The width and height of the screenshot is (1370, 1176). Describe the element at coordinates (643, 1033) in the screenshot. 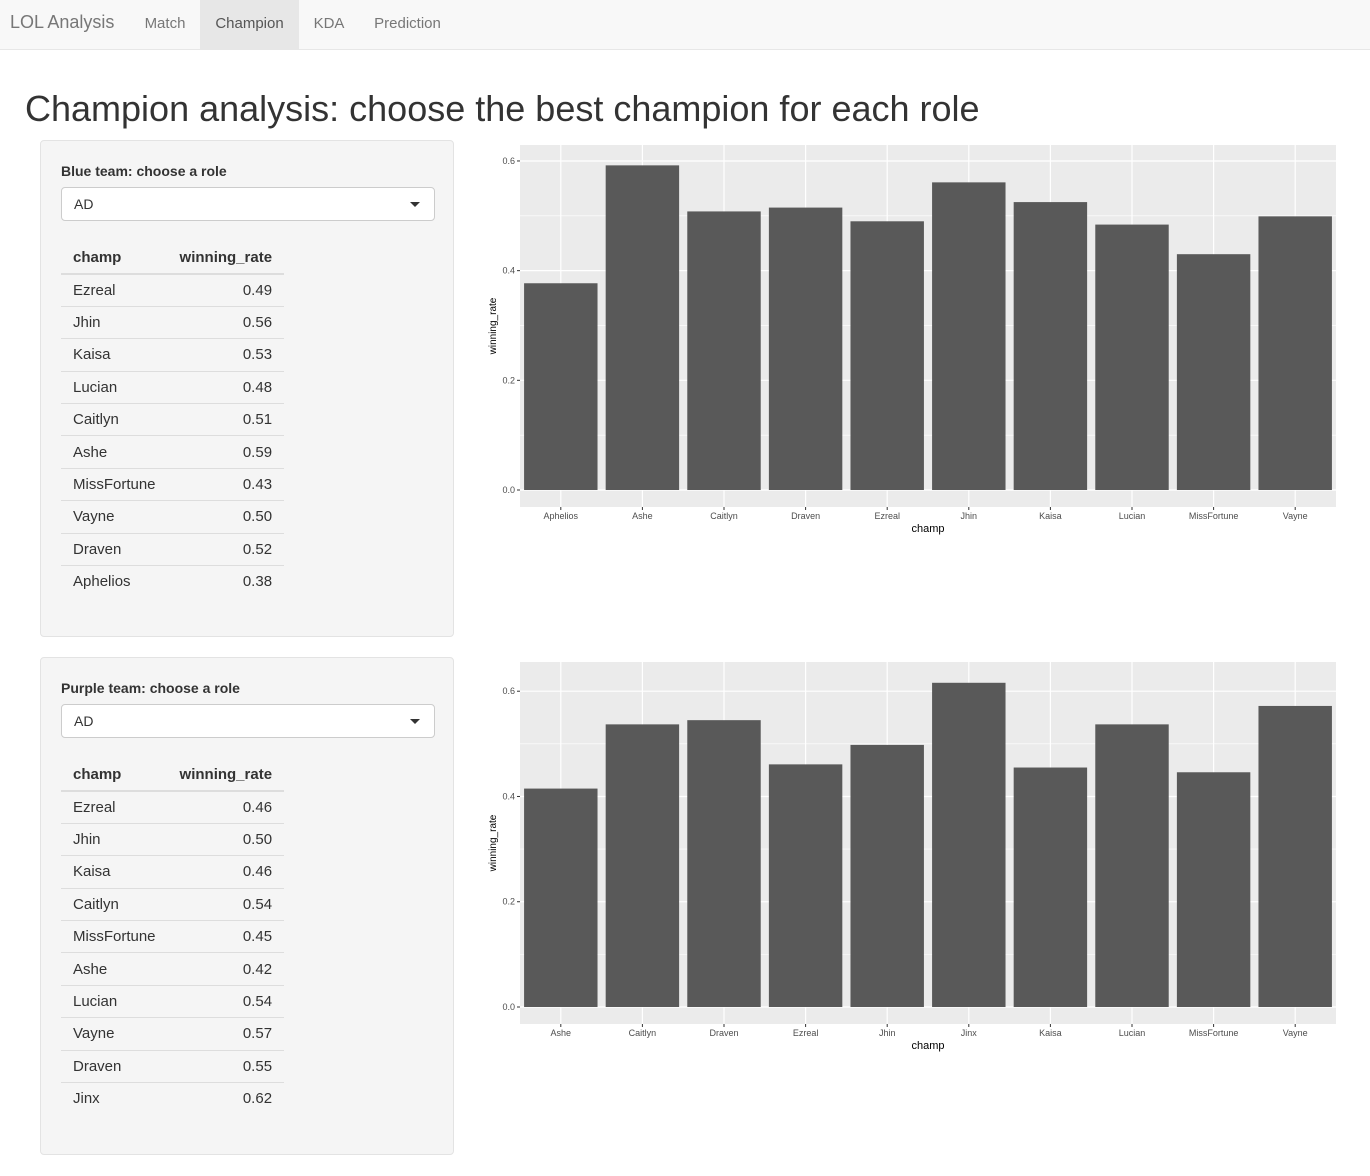

I see `x-tick-label: Caitlyn` at that location.